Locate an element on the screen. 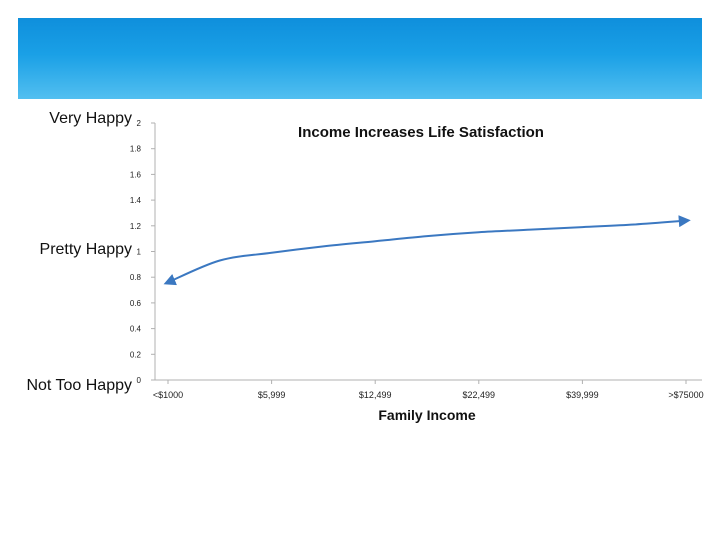 The image size is (720, 540). y-tick-label: 1 is located at coordinates (139, 252).